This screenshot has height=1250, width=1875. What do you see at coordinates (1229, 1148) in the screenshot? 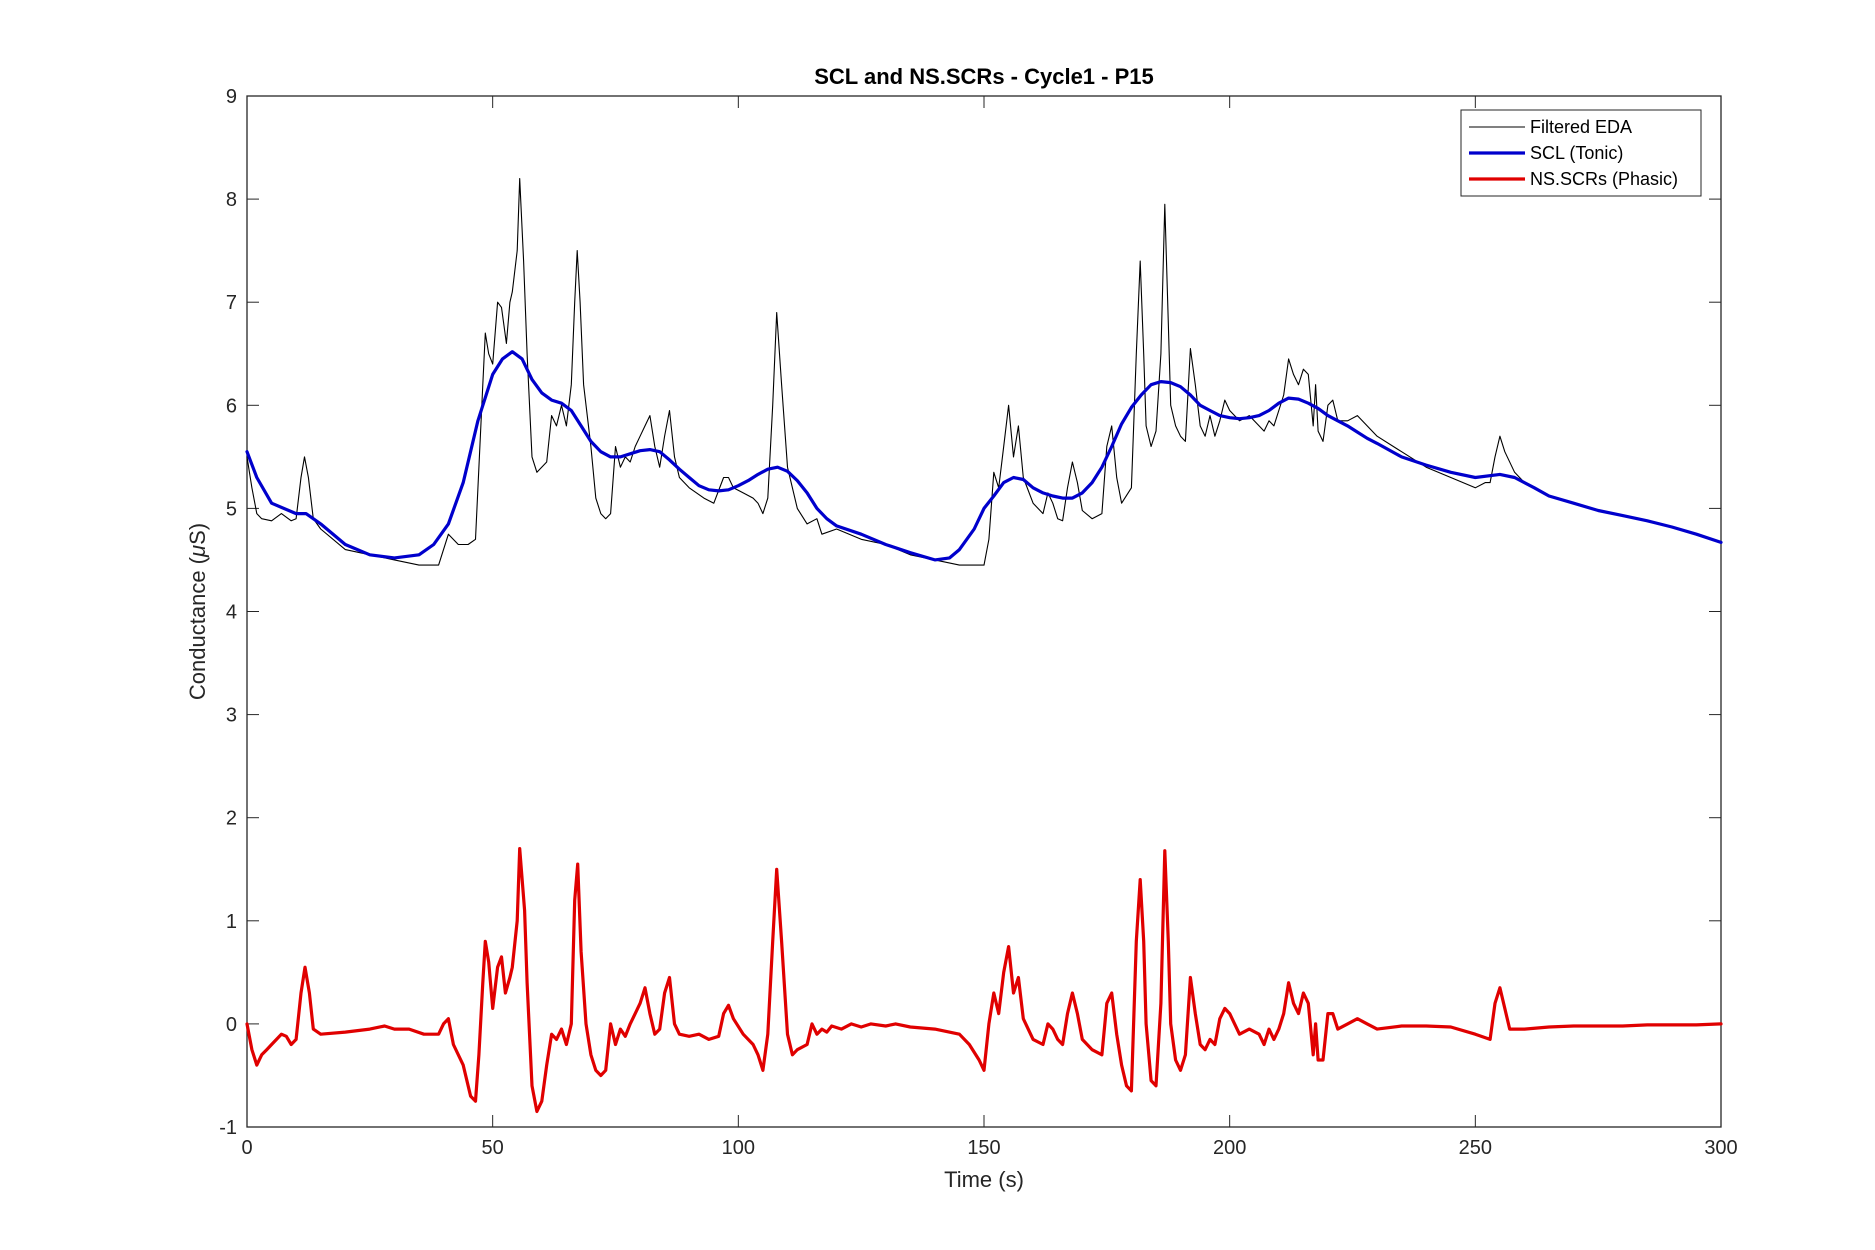
I see `x-tick-label: 200` at bounding box center [1229, 1148].